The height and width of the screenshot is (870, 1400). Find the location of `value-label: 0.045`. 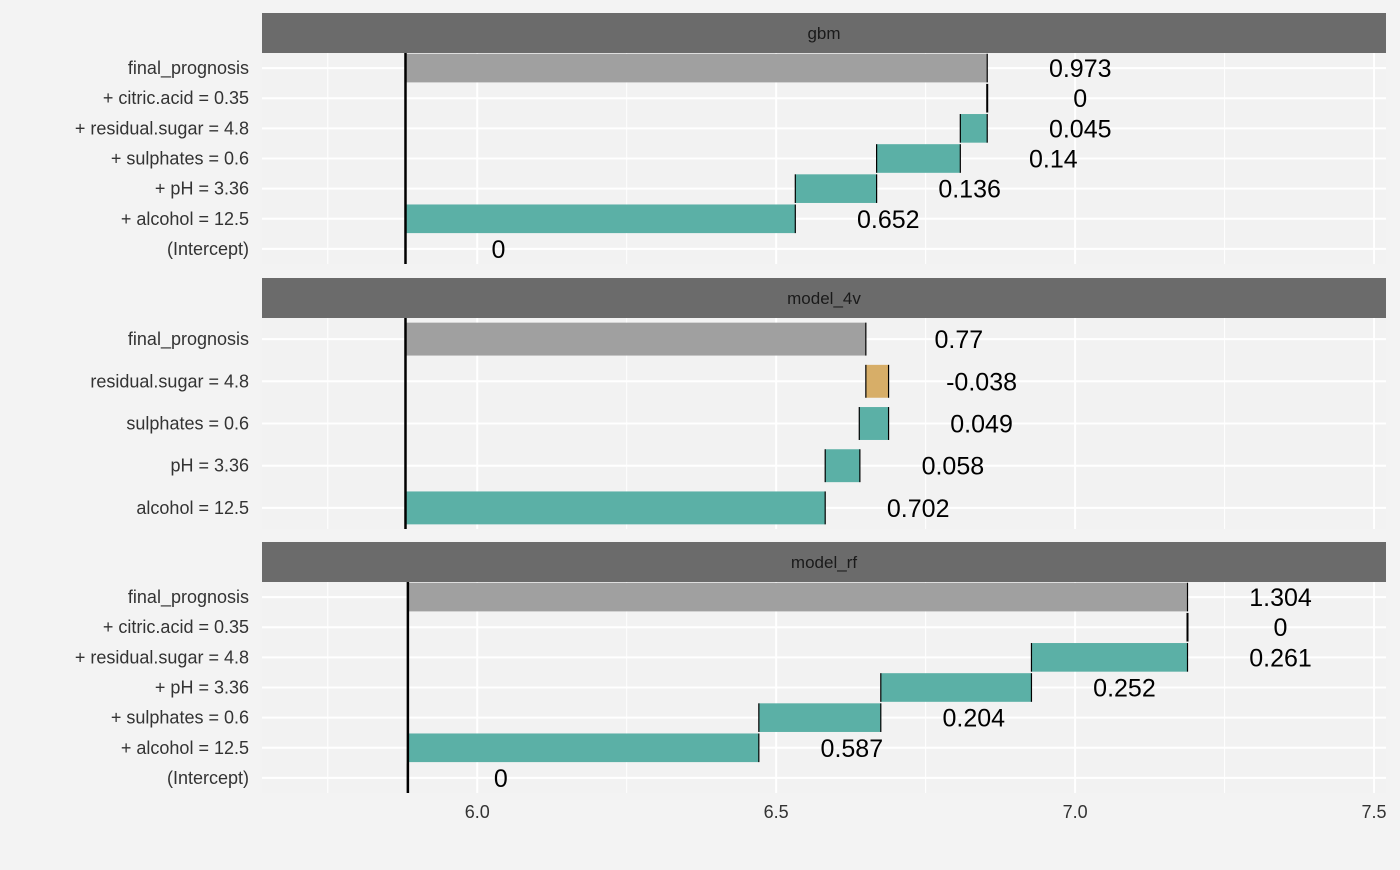

value-label: 0.045 is located at coordinates (1080, 129).